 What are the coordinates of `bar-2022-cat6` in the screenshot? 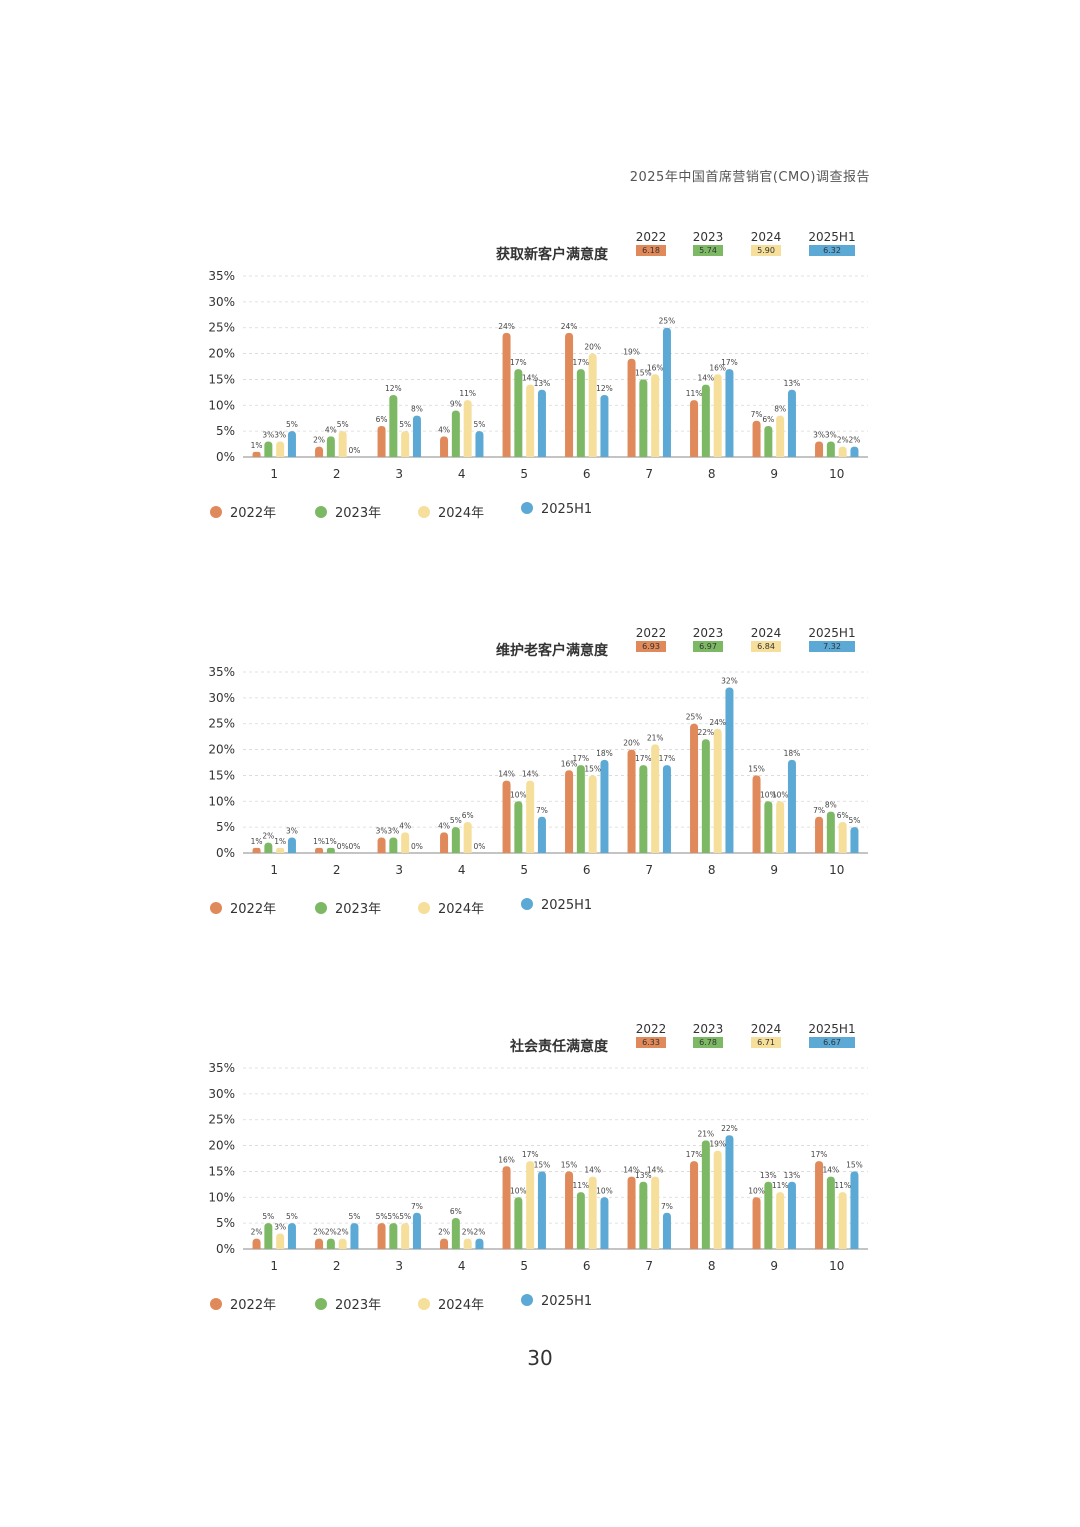 It's located at (569, 811).